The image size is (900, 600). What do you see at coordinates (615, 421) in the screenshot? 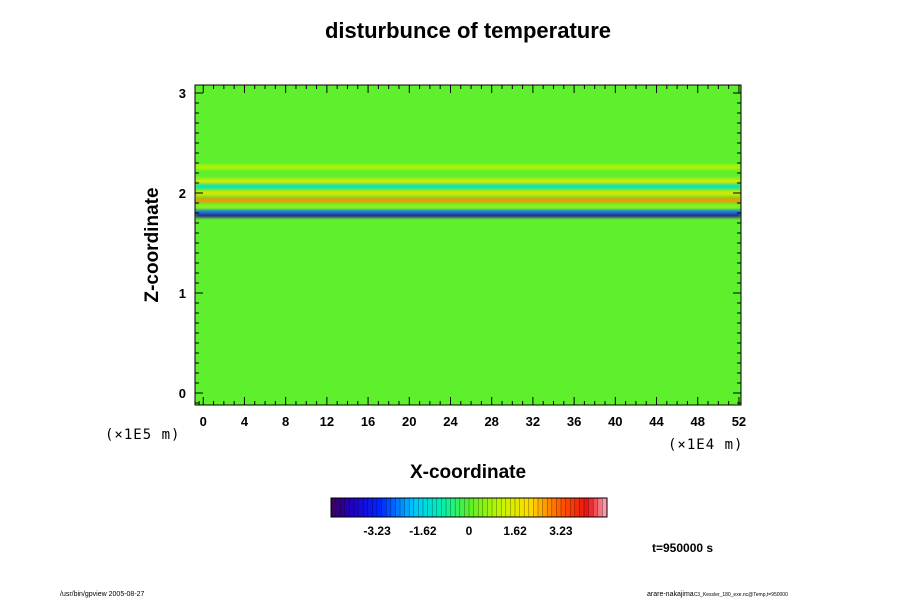
I see `x-tick-label: 40` at bounding box center [615, 421].